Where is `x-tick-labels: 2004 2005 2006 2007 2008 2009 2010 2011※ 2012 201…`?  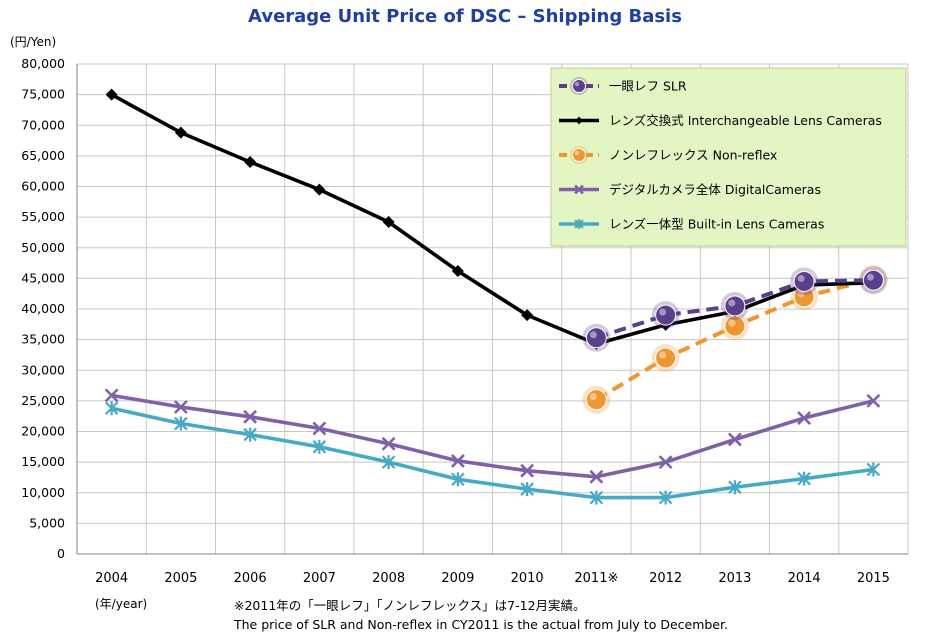 x-tick-labels: 2004 2005 2006 2007 2008 2009 2010 2011※ 2012 201… is located at coordinates (492, 578).